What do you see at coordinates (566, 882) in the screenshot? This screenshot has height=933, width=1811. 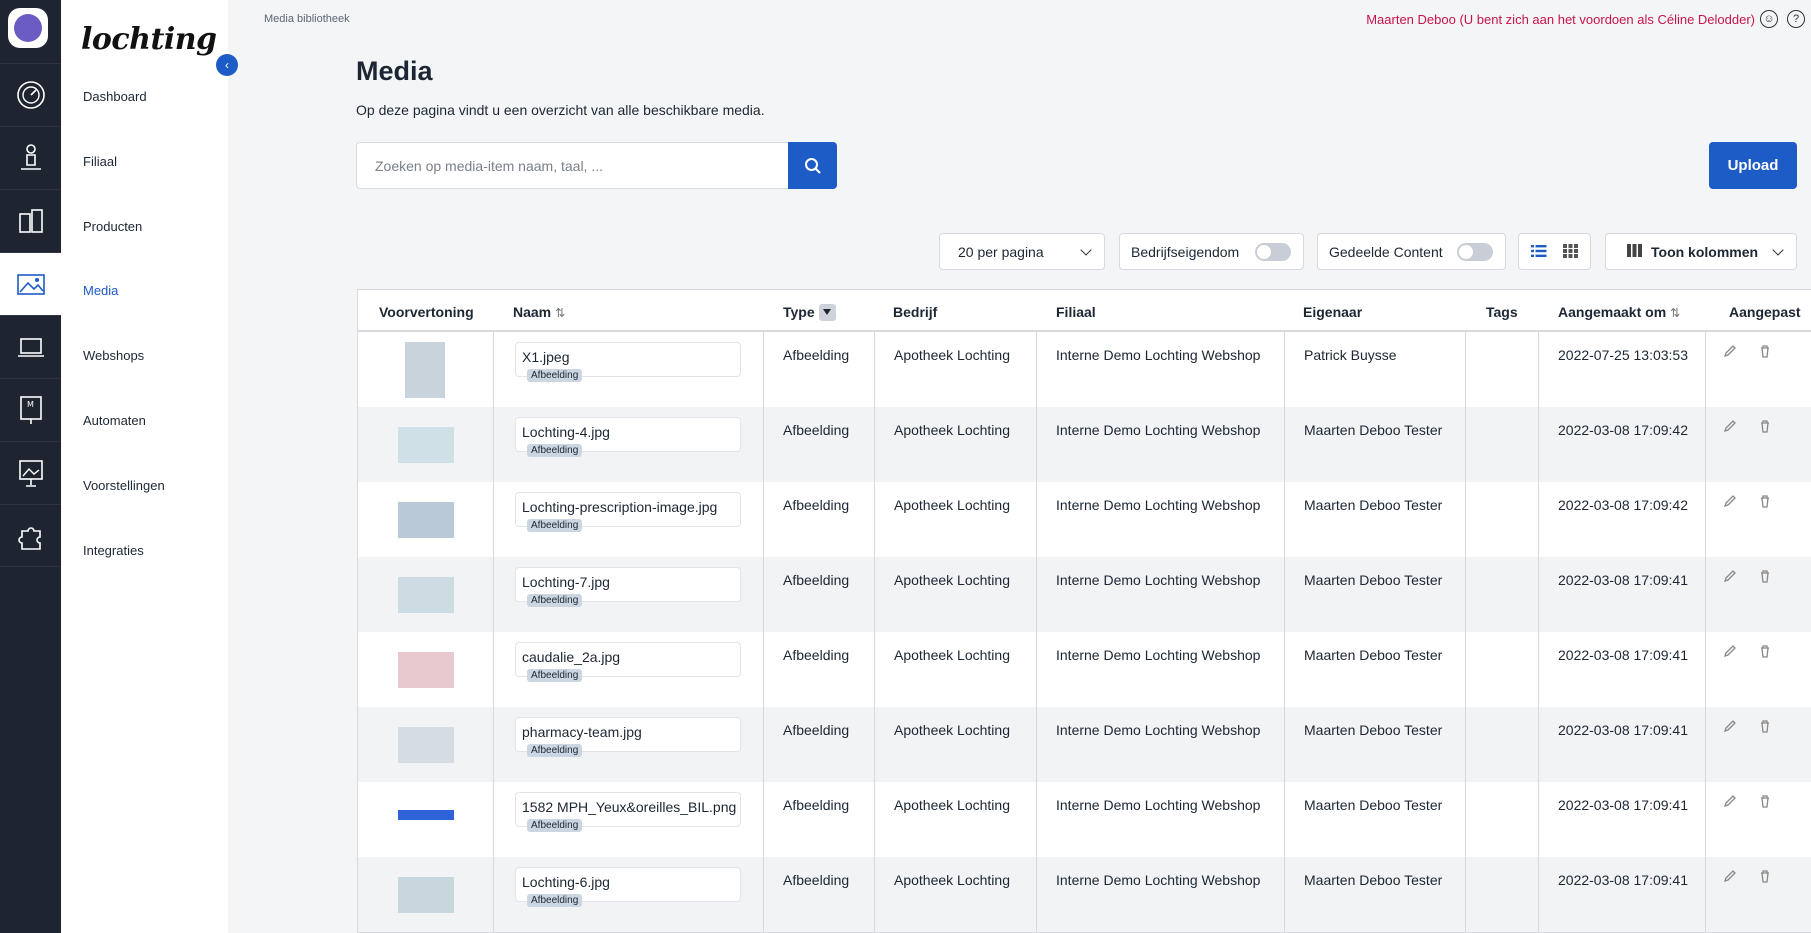 I see `media-name: Lochting-6.jpg` at bounding box center [566, 882].